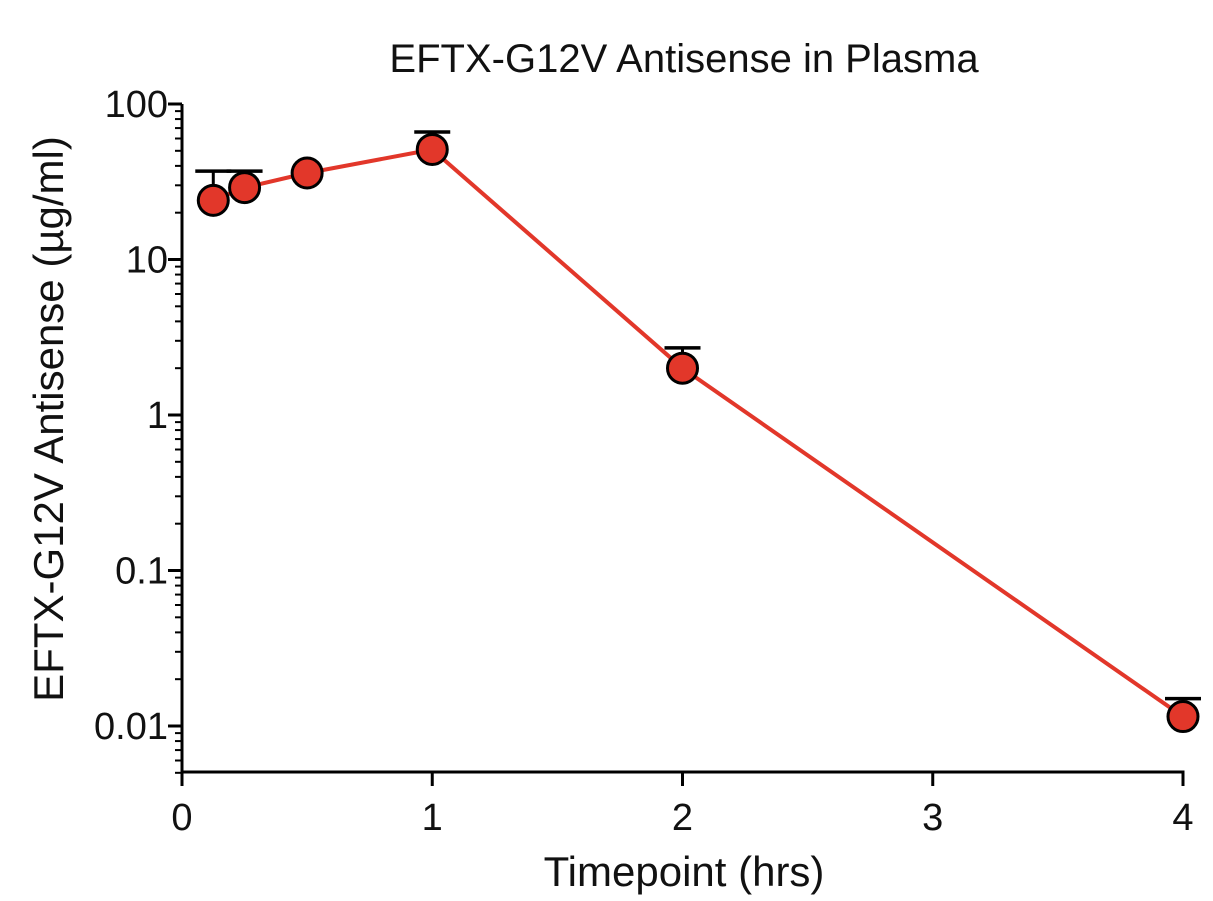 This screenshot has height=901, width=1213. Describe the element at coordinates (48, 419) in the screenshot. I see `y-axis-title: EFTX-G12V Antisense (µg/ml)` at that location.